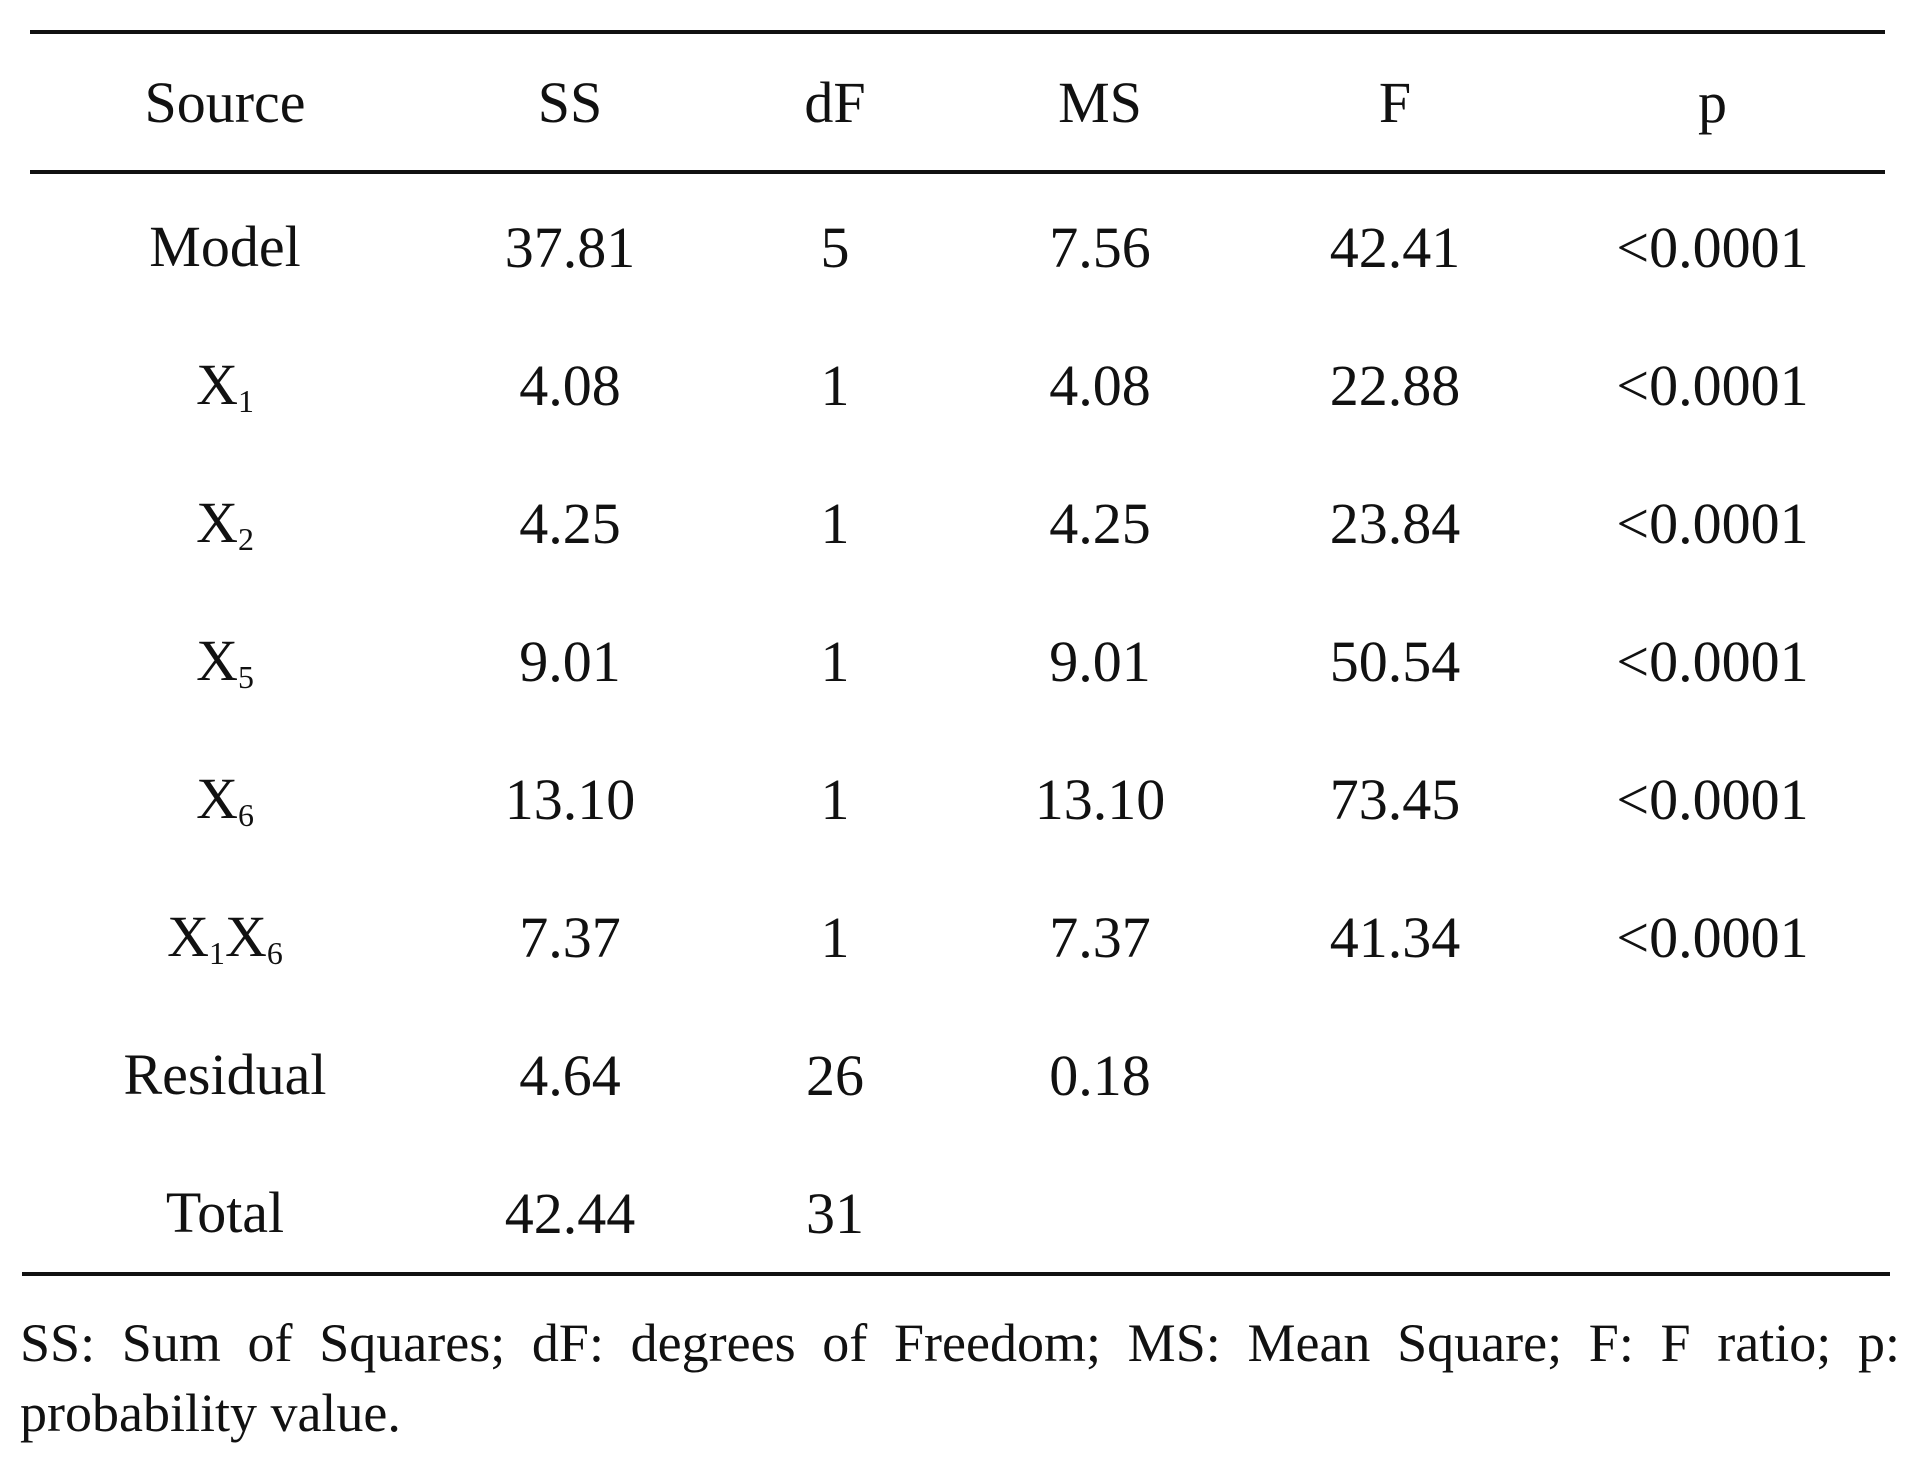 This screenshot has width=1912, height=1470. What do you see at coordinates (835, 247) in the screenshot?
I see `cell-df: 5` at bounding box center [835, 247].